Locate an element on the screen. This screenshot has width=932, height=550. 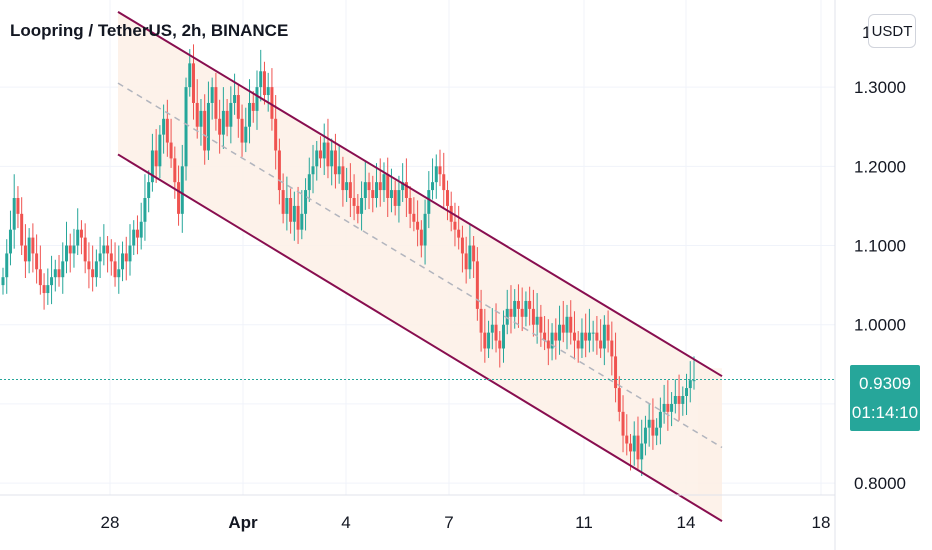
bar-countdown: 01:14:10 is located at coordinates (885, 412).